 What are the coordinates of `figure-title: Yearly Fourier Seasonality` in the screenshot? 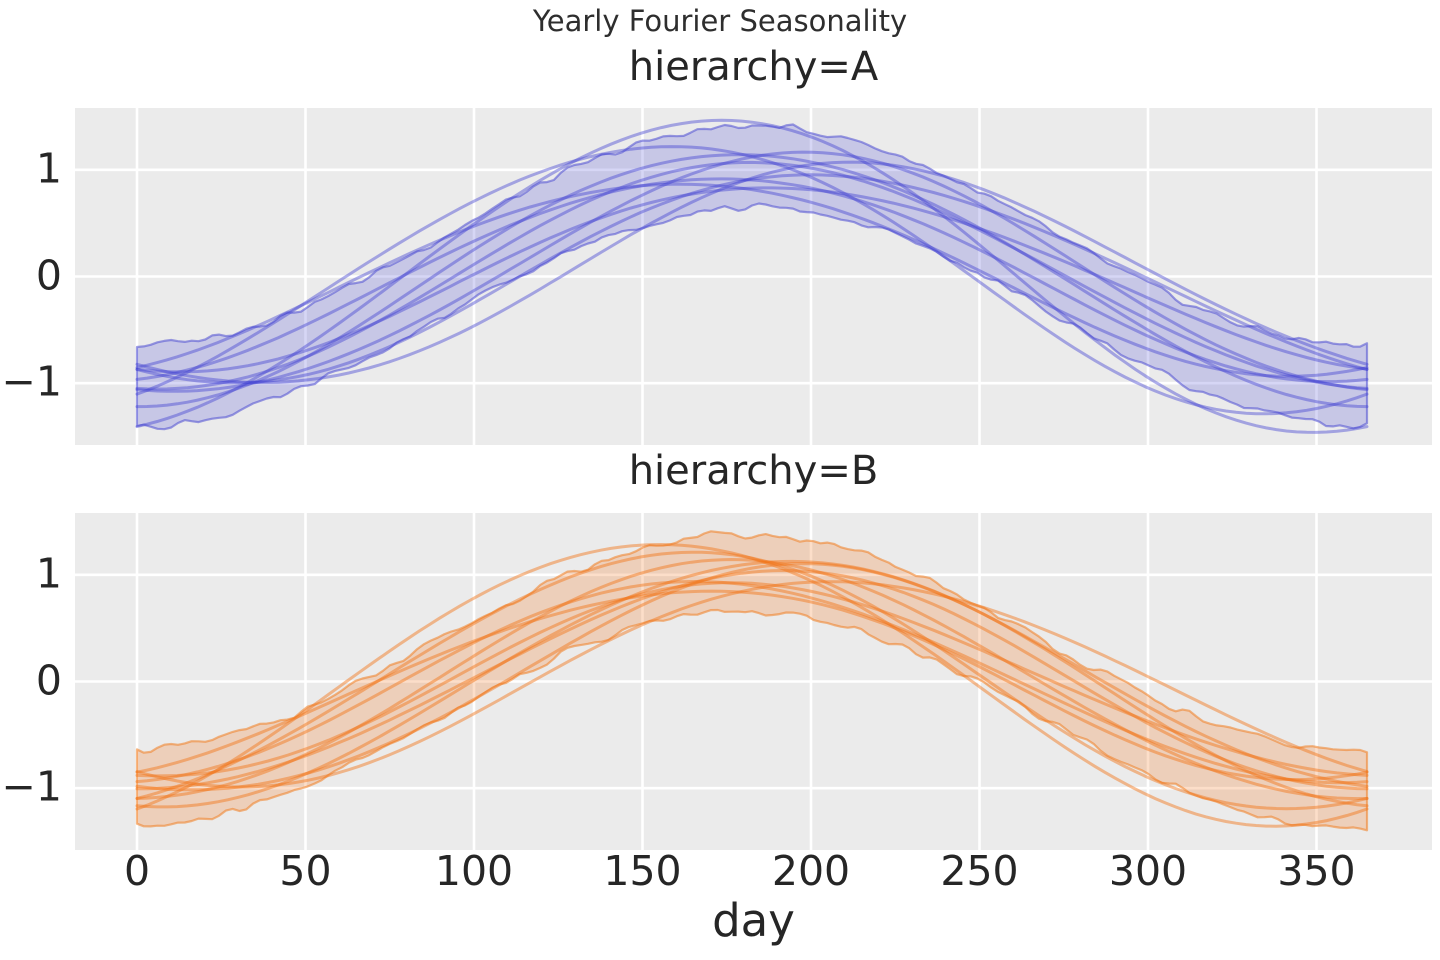 It's located at (720, 21).